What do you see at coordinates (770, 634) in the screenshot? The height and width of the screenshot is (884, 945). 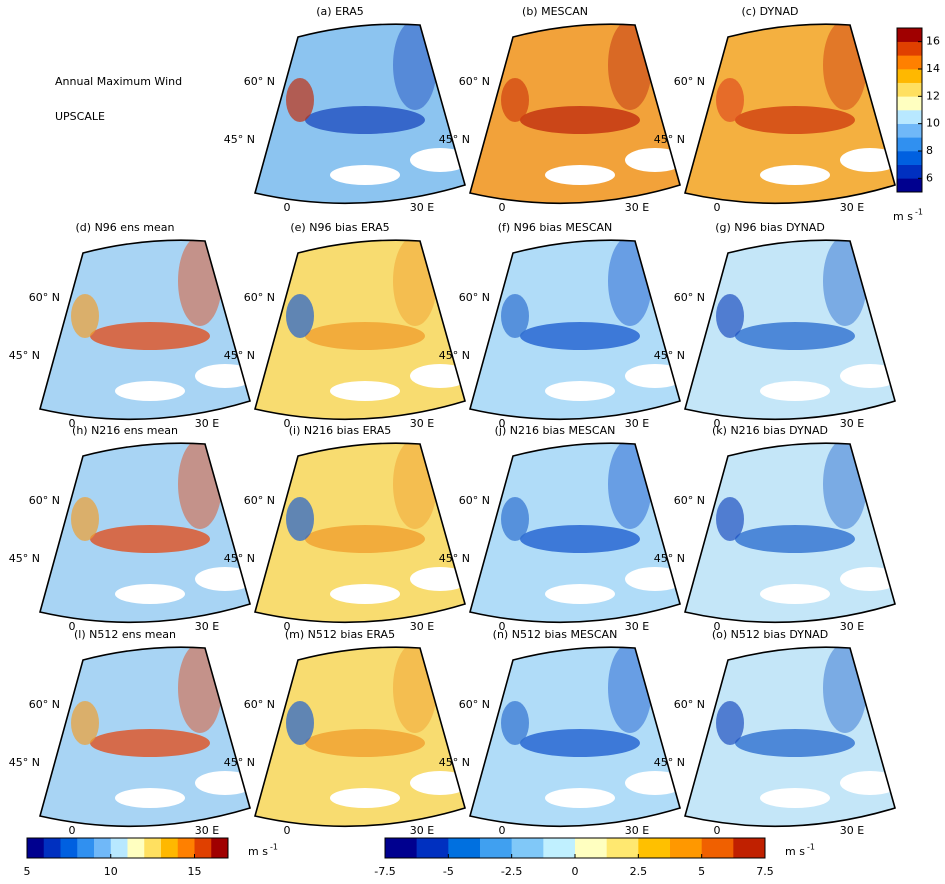 I see `panel-title: (o) N512 bias DYNAD` at bounding box center [770, 634].